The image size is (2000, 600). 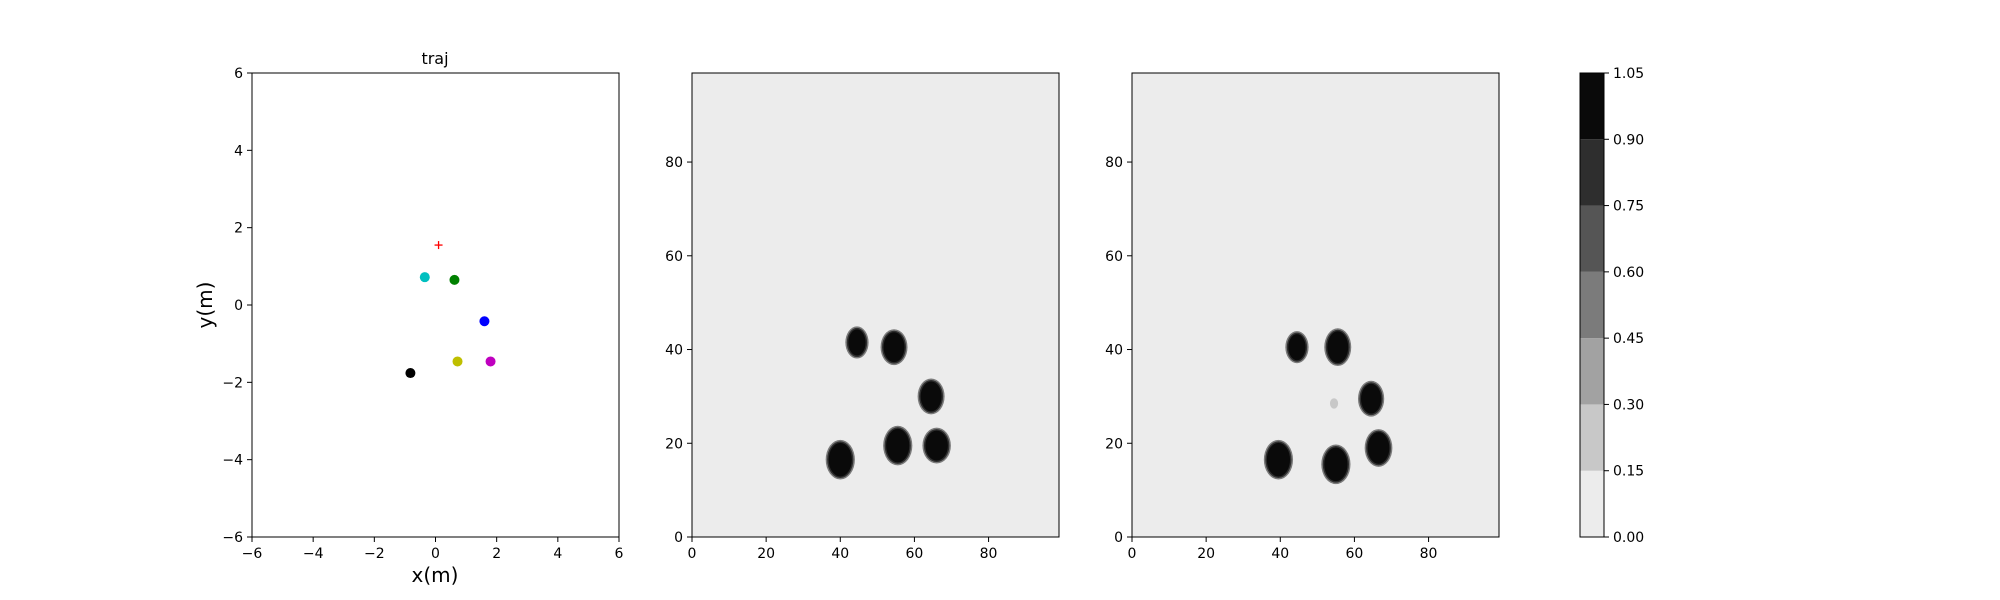 I want to click on traj-0-ytick-label: 0, so click(x=238, y=306).